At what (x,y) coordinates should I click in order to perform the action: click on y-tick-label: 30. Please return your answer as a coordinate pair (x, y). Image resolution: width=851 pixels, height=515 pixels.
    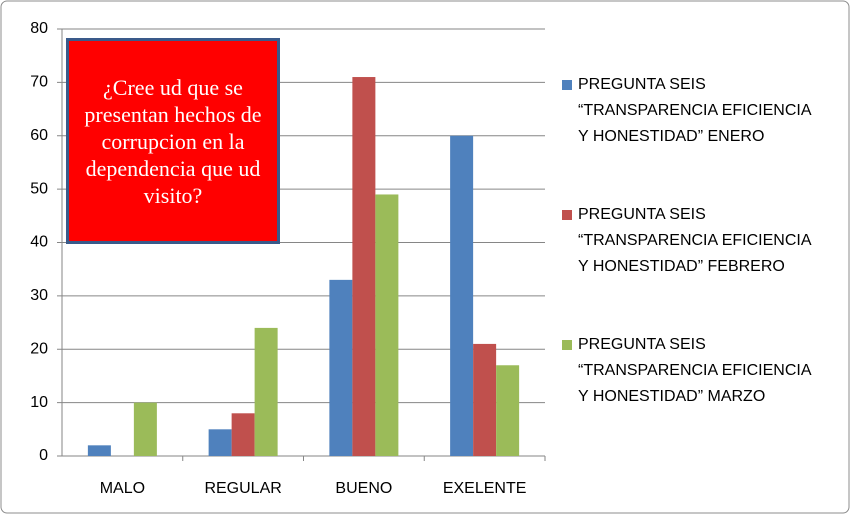
    Looking at the image, I should click on (39, 295).